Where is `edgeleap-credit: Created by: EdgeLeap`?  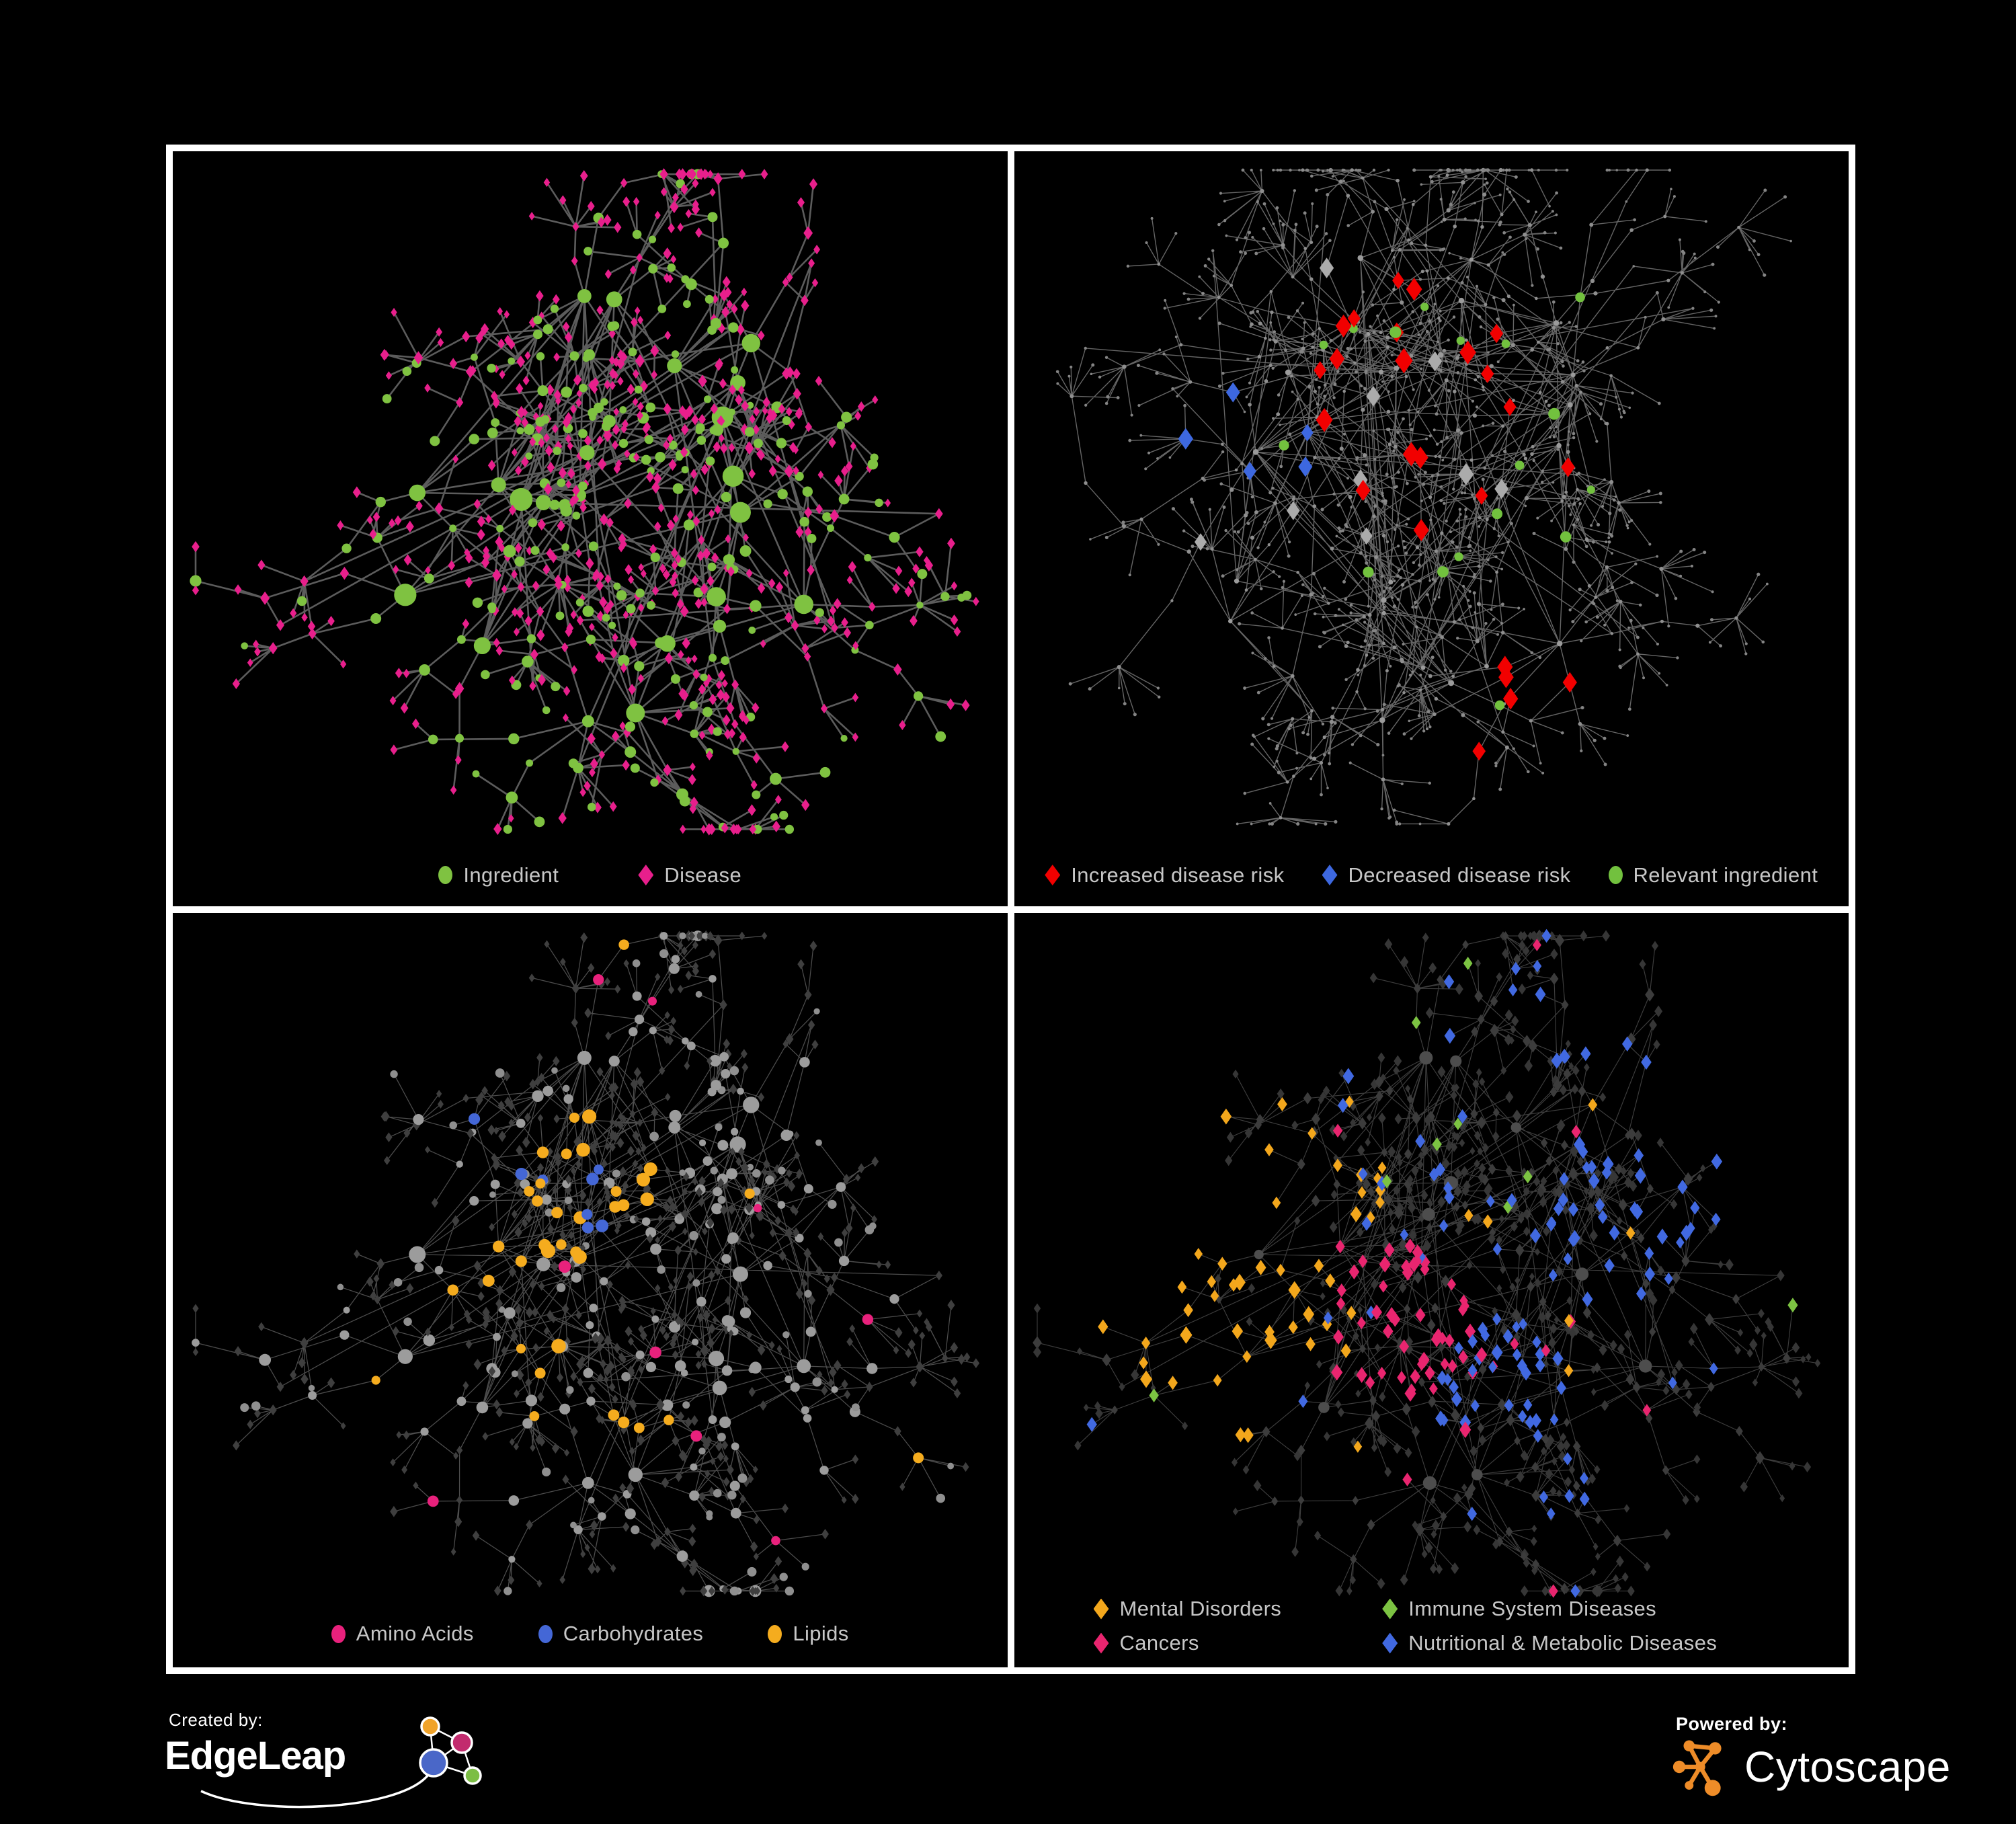
edgeleap-credit: Created by: EdgeLeap is located at coordinates (373, 1767).